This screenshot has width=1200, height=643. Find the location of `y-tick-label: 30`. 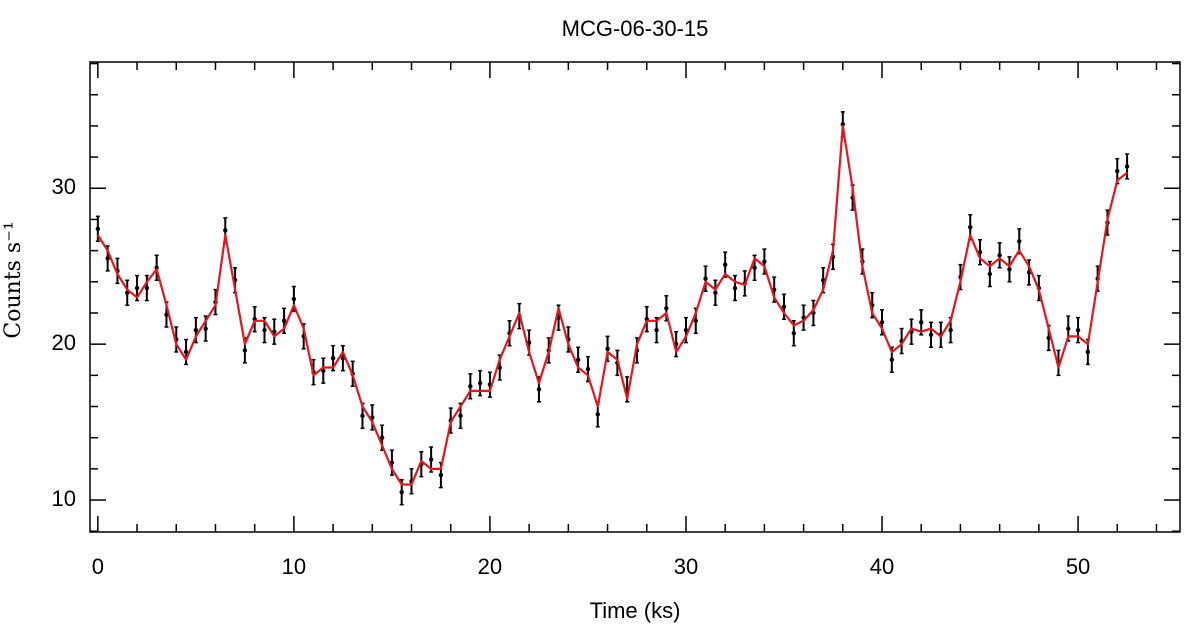

y-tick-label: 30 is located at coordinates (64, 186).